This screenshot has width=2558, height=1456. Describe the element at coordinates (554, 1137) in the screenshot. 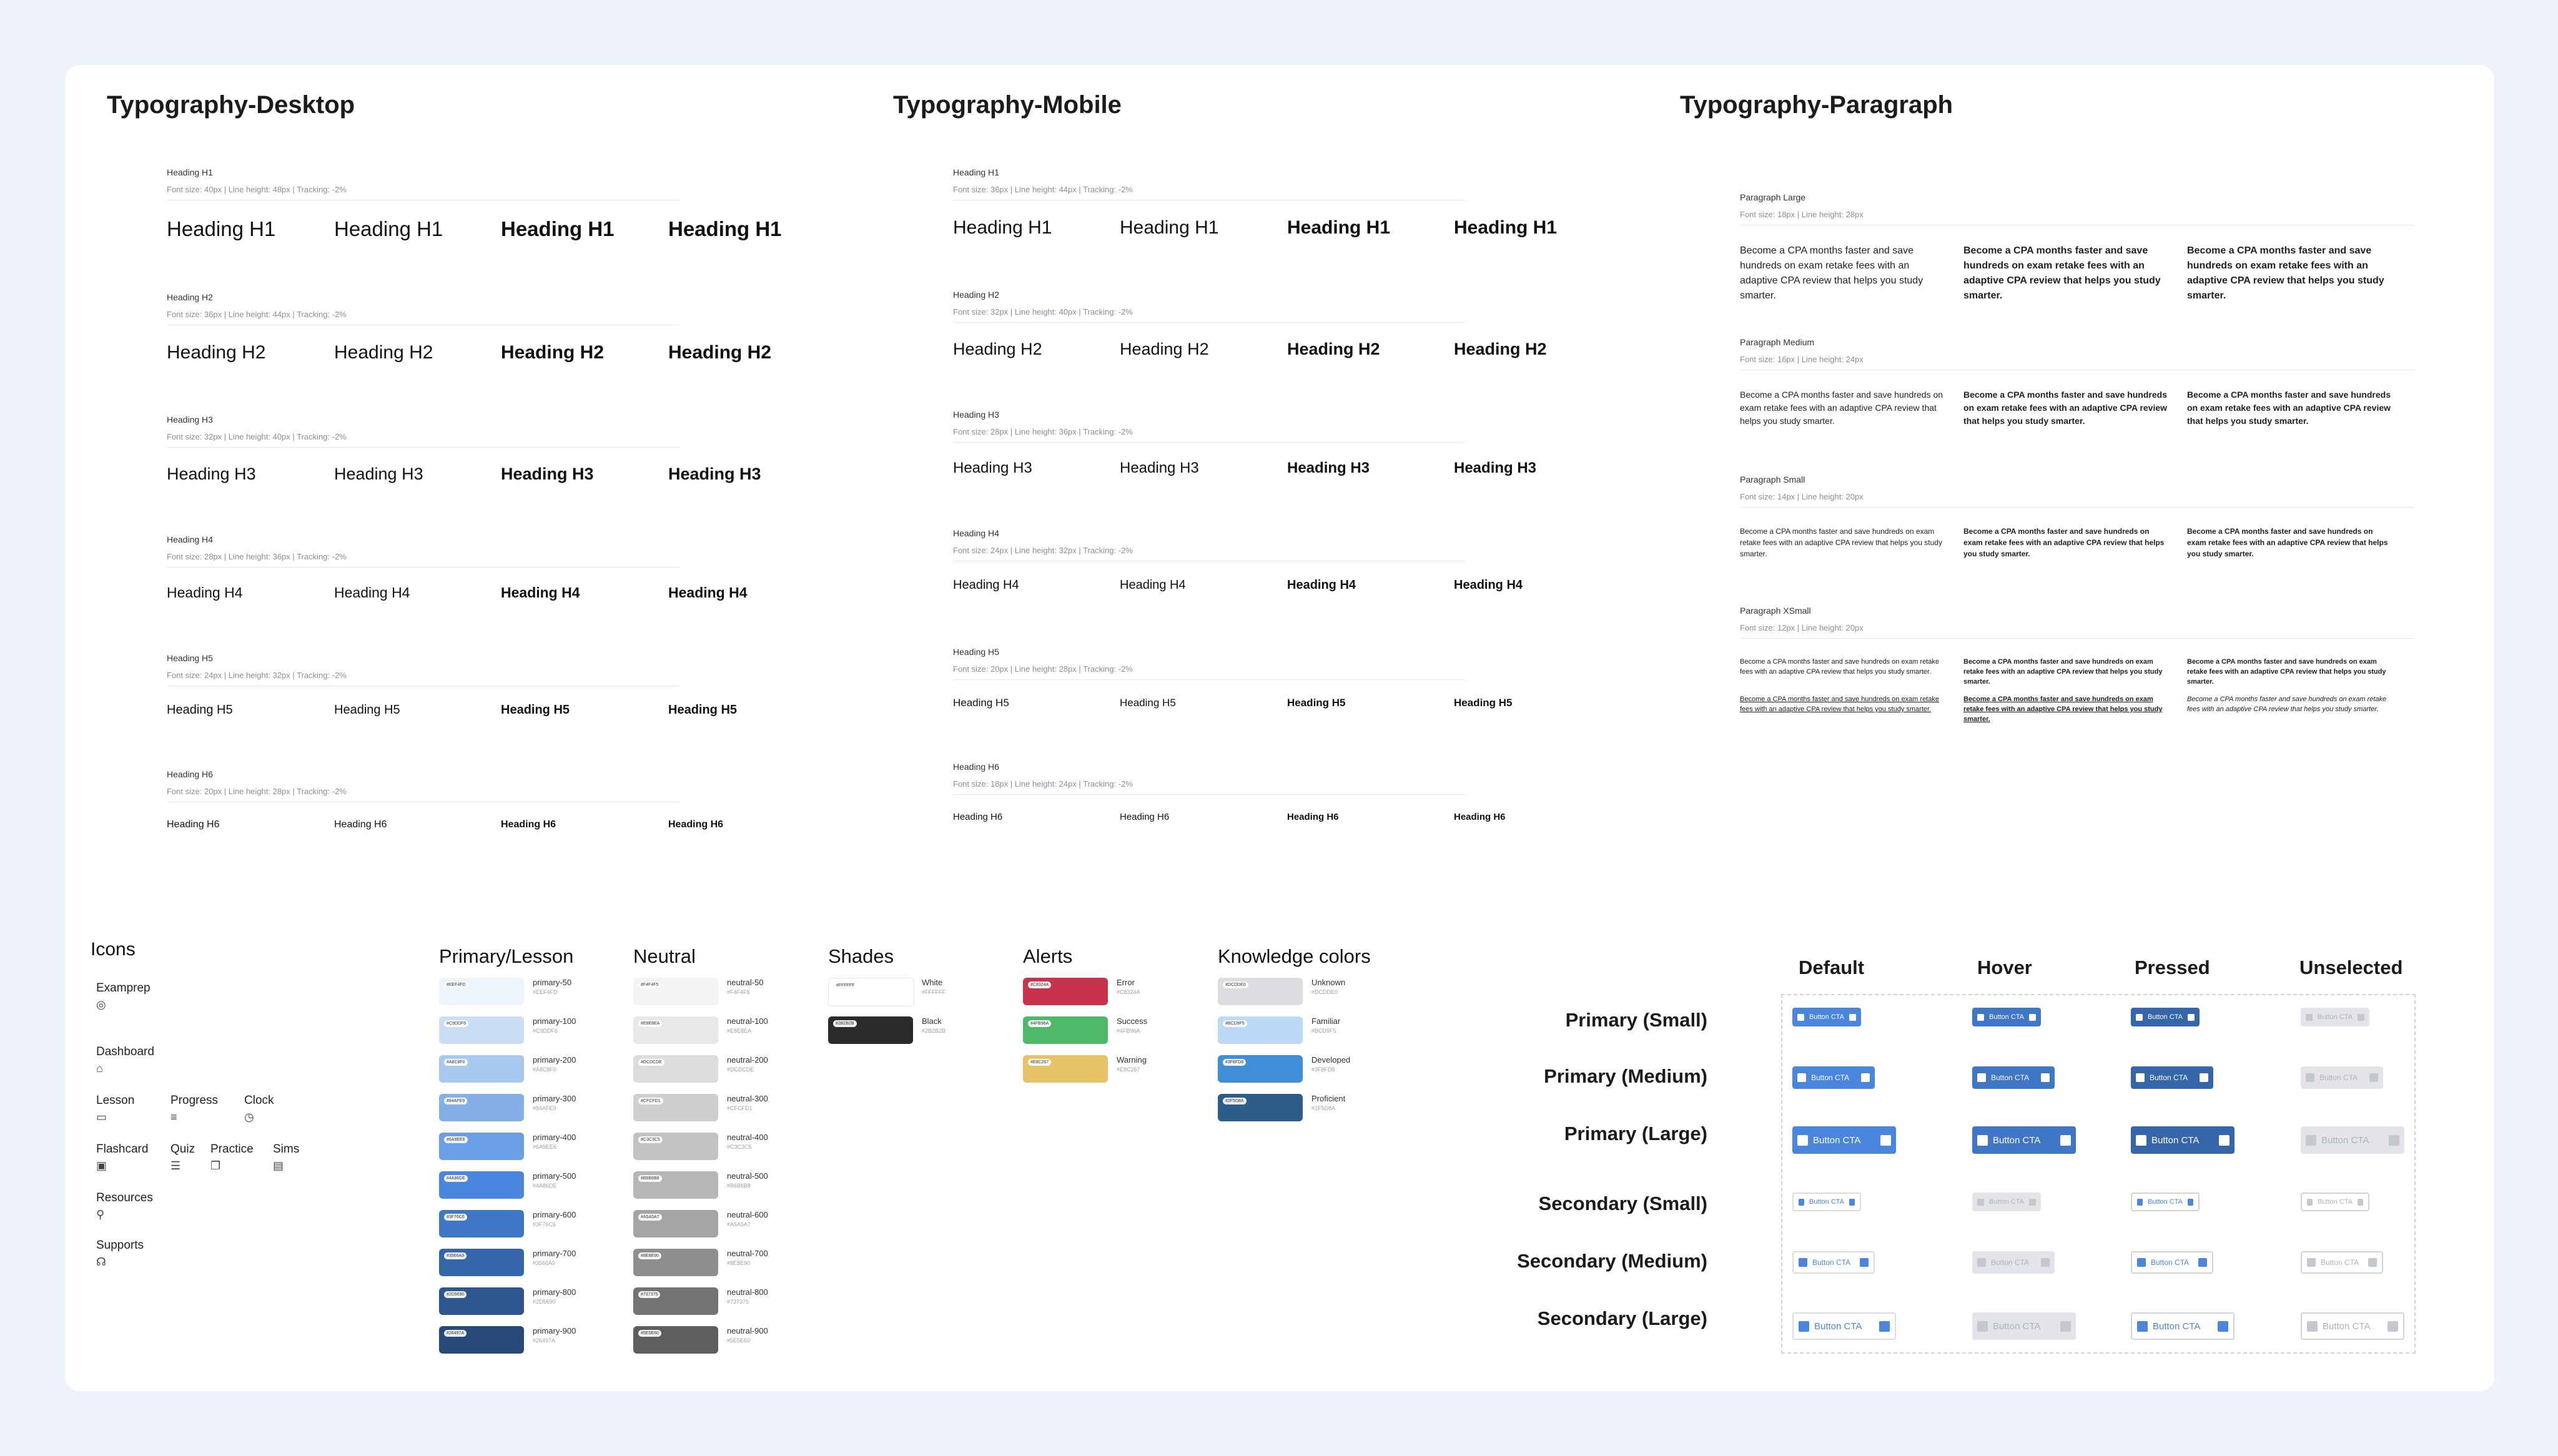

I see `primary-swatch-name: primary-400` at that location.